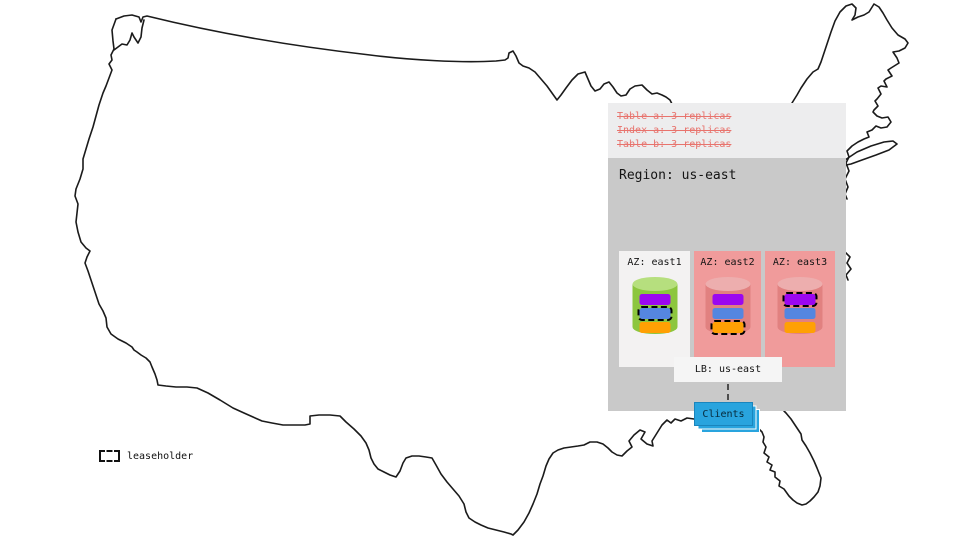 This screenshot has width=960, height=540. Describe the element at coordinates (850, 101) in the screenshot. I see `map-new-england` at that location.